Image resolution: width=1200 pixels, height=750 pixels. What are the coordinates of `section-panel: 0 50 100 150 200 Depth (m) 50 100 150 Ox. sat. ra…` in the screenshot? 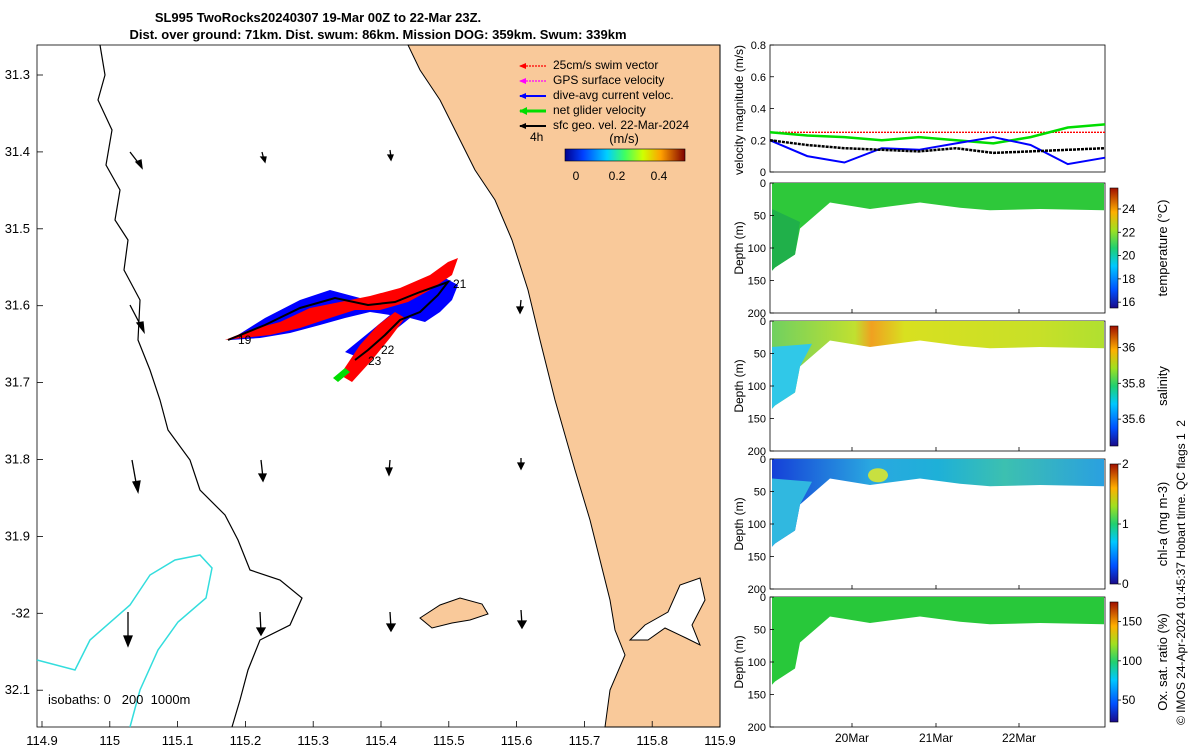 It's located at (951, 663).